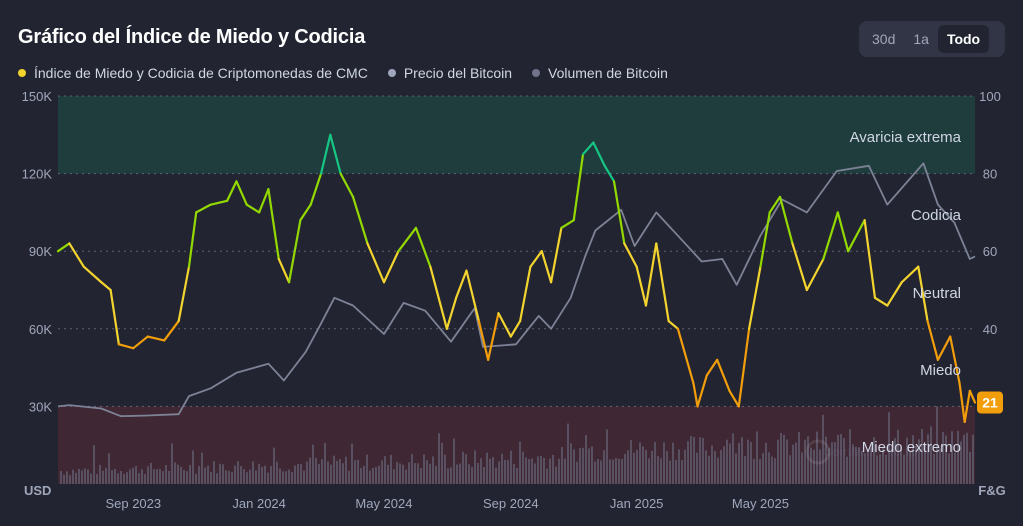 This screenshot has width=1023, height=526. What do you see at coordinates (991, 490) in the screenshot?
I see `right-axis-label: F&G` at bounding box center [991, 490].